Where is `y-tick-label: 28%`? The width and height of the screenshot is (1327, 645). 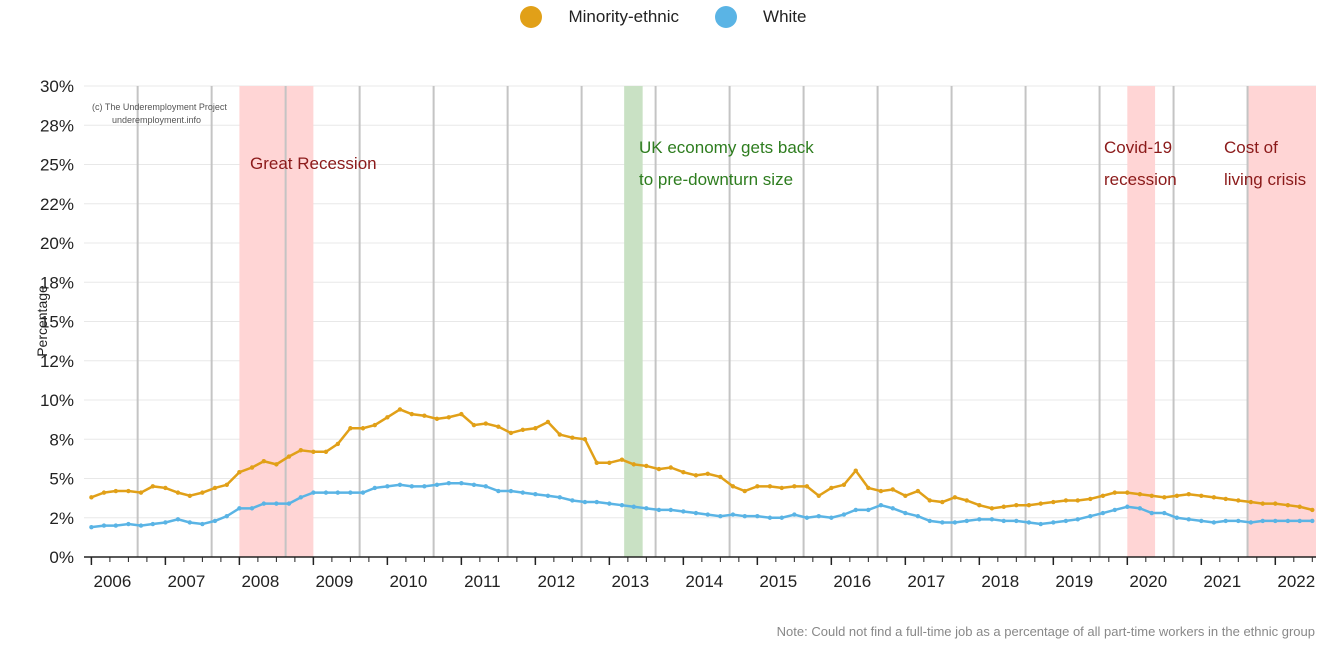 y-tick-label: 28% is located at coordinates (57, 125).